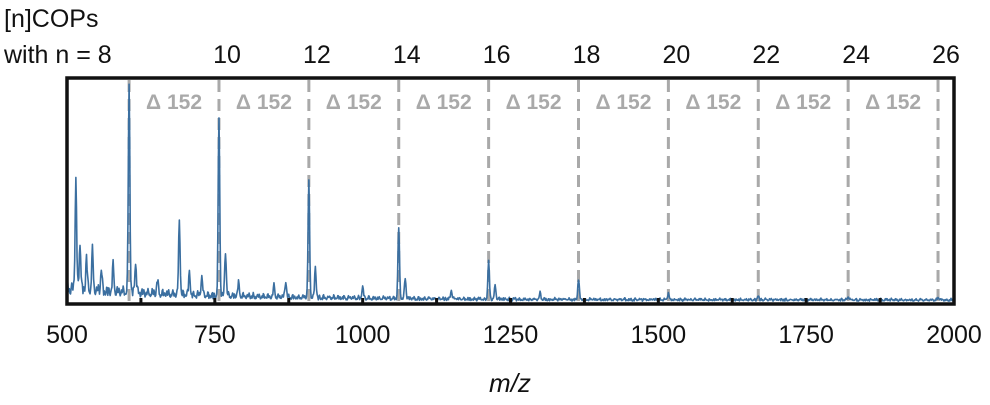 The width and height of the screenshot is (990, 405). Describe the element at coordinates (806, 335) in the screenshot. I see `x-tick-label: 1750` at that location.